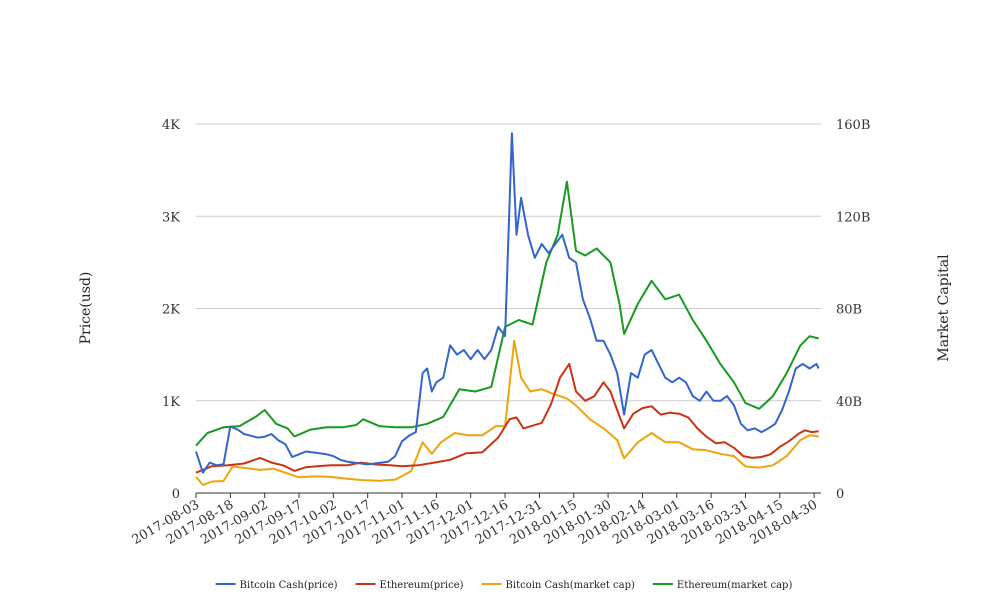  Describe the element at coordinates (944, 308) in the screenshot. I see `y-right-axis-title: Market Capital` at that location.